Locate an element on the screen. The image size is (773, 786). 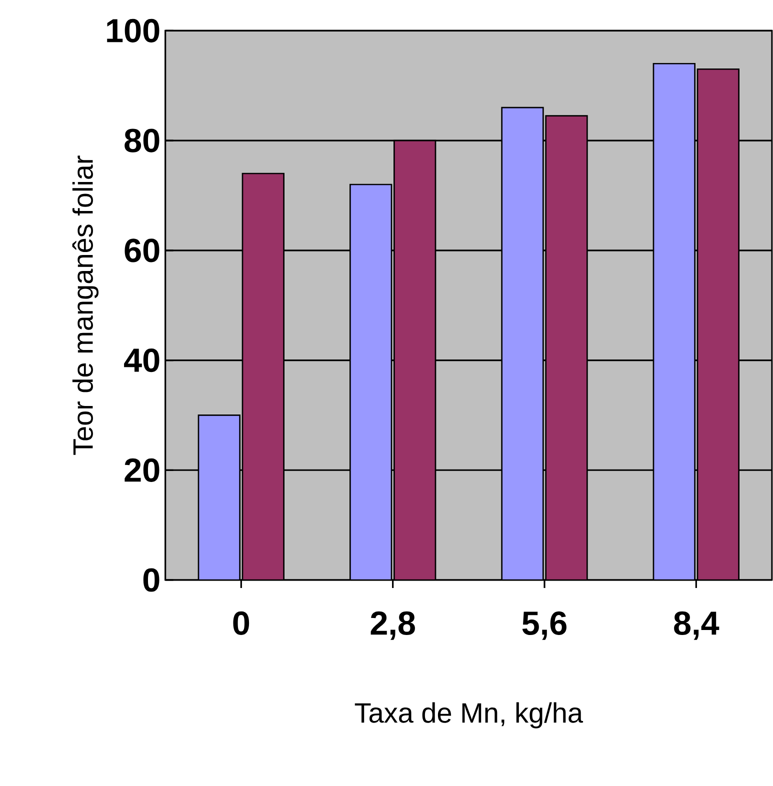
y-axis-title: Teor de manganês foliar is located at coordinates (85, 305).